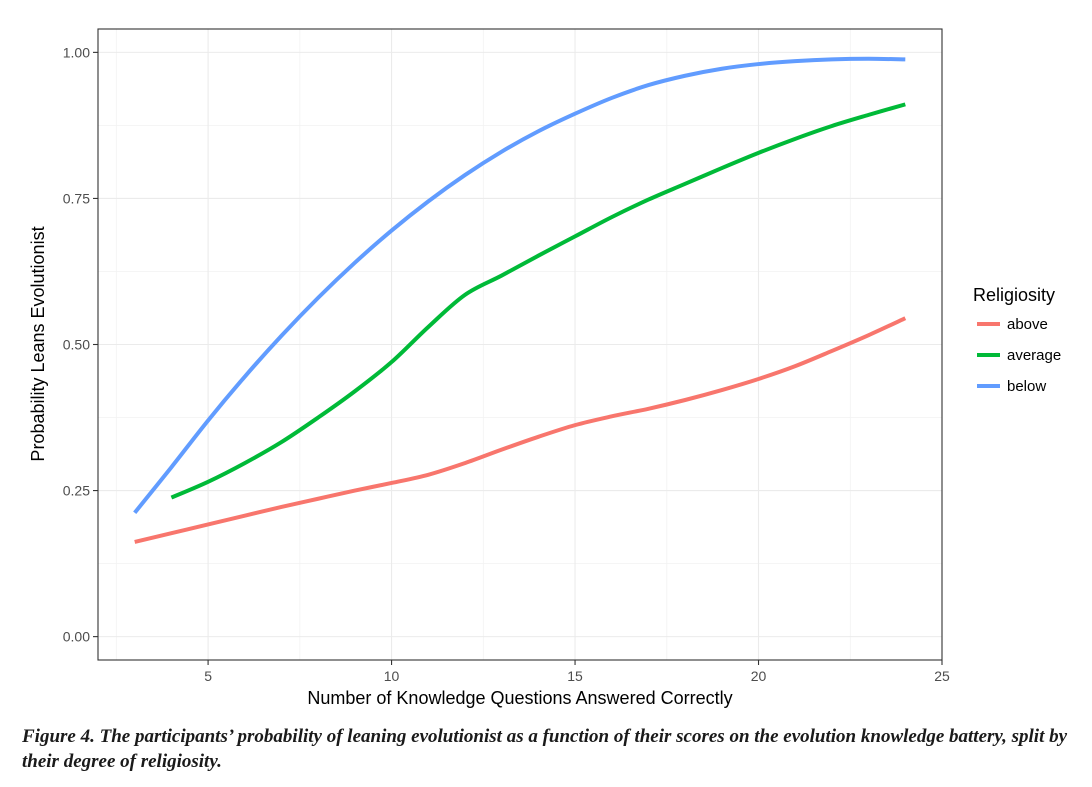 The width and height of the screenshot is (1092, 787). What do you see at coordinates (76, 637) in the screenshot?
I see `y-tick-label: 0.00` at bounding box center [76, 637].